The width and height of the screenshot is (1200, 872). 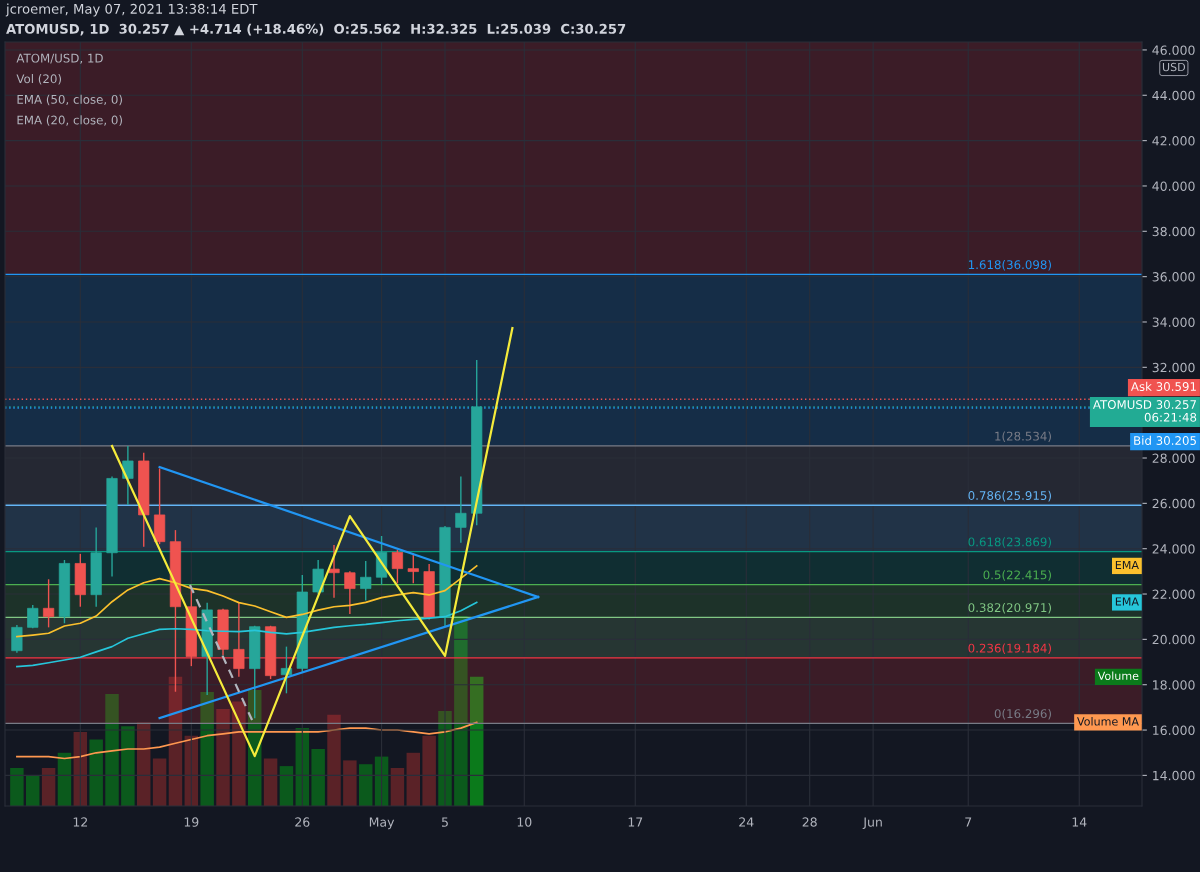 What do you see at coordinates (1023, 436) in the screenshot?
I see `ref-line-label: 1(28.534)` at bounding box center [1023, 436].